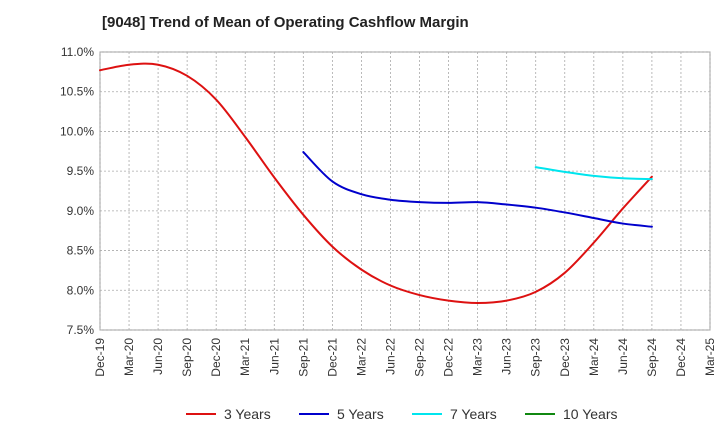 This screenshot has width=720, height=445. What do you see at coordinates (478, 357) in the screenshot?
I see `x-tick-label: Mar-23` at bounding box center [478, 357].